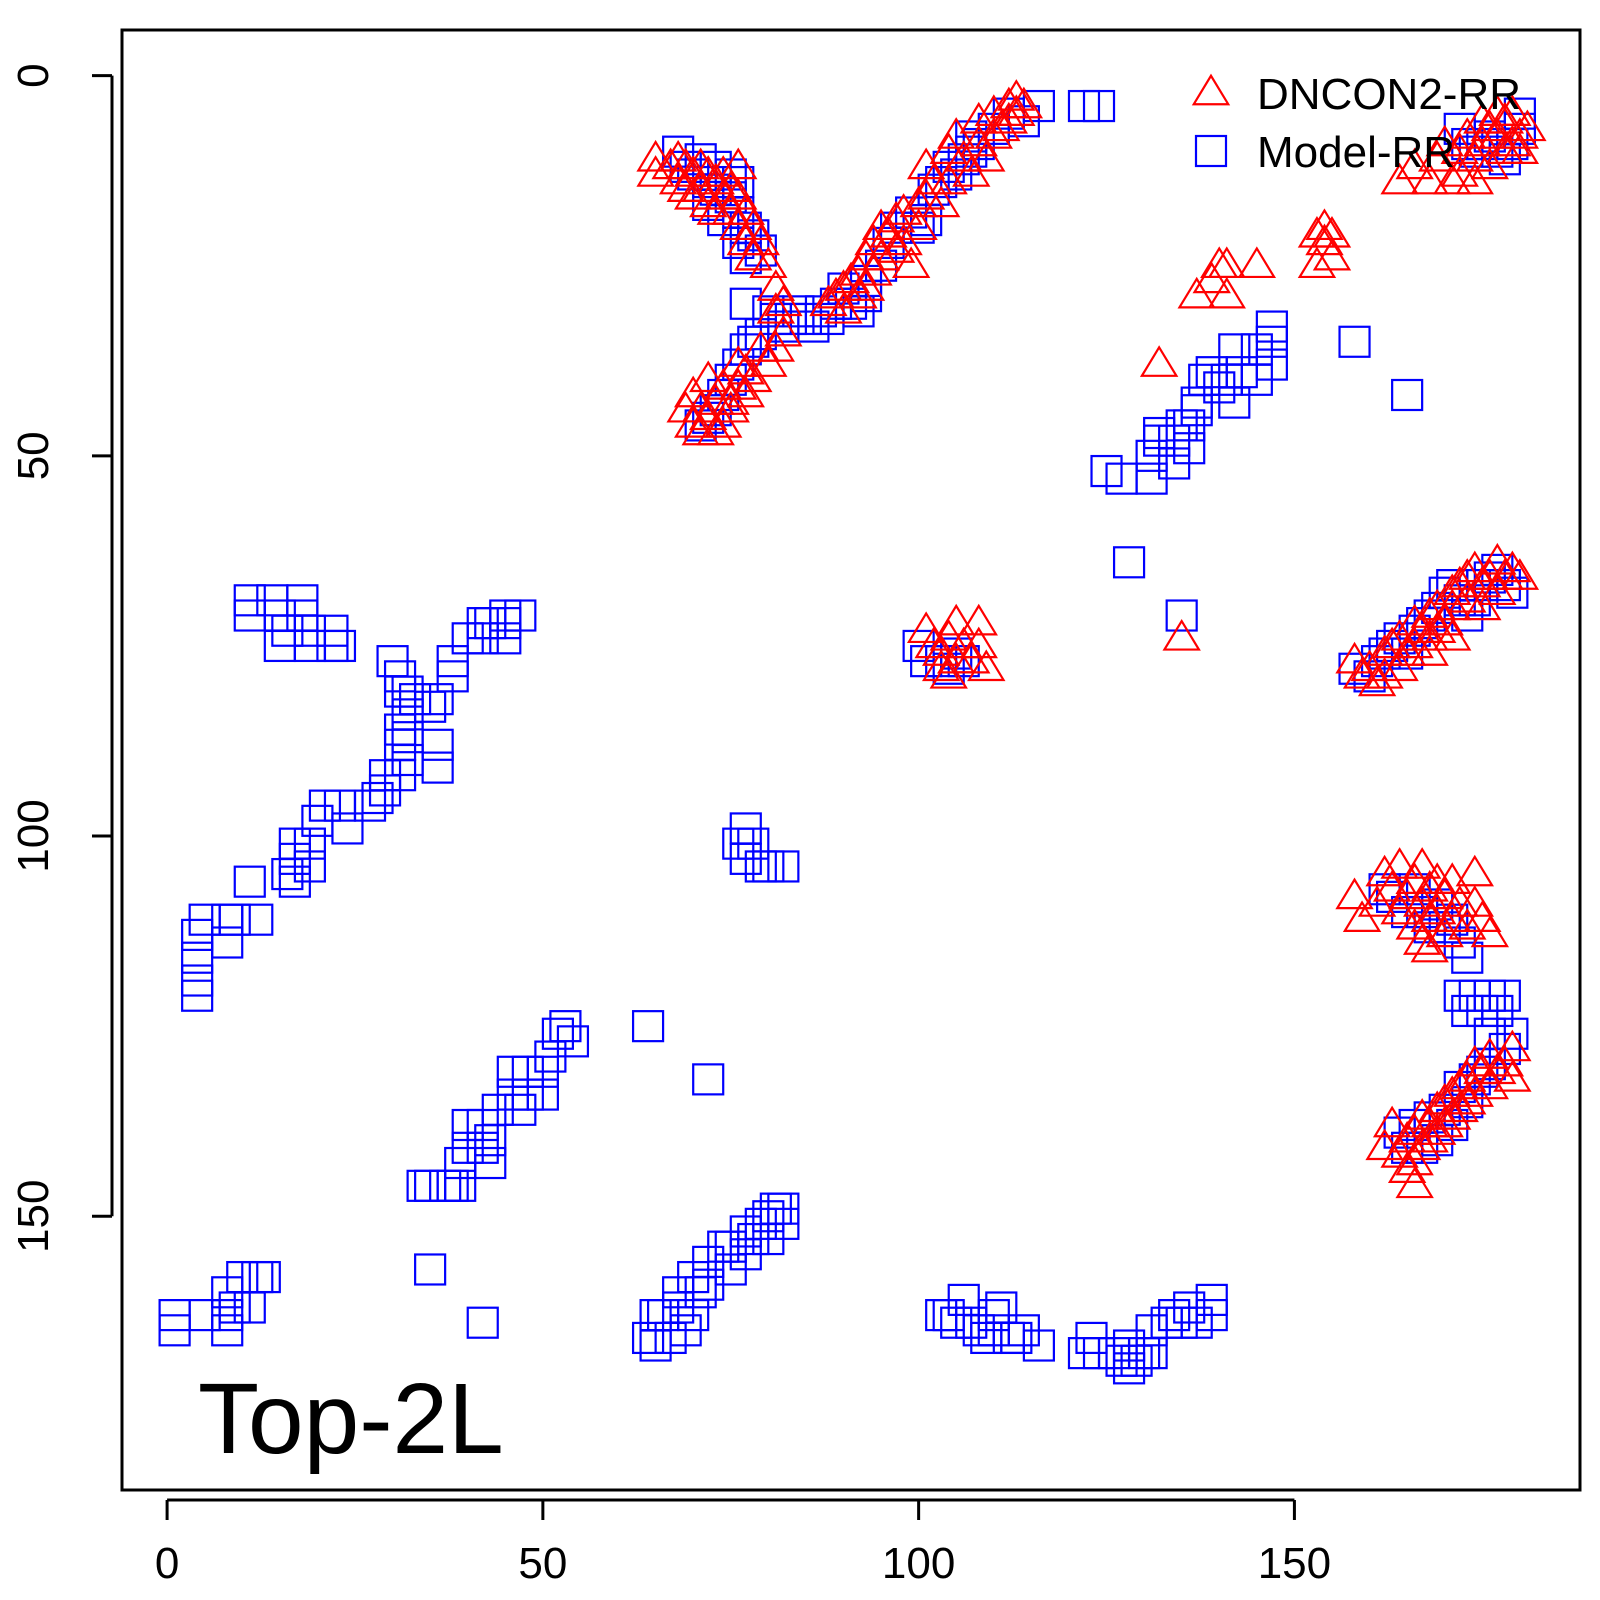 The width and height of the screenshot is (1600, 1600). What do you see at coordinates (33, 835) in the screenshot?
I see `y-tick-label: 100` at bounding box center [33, 835].